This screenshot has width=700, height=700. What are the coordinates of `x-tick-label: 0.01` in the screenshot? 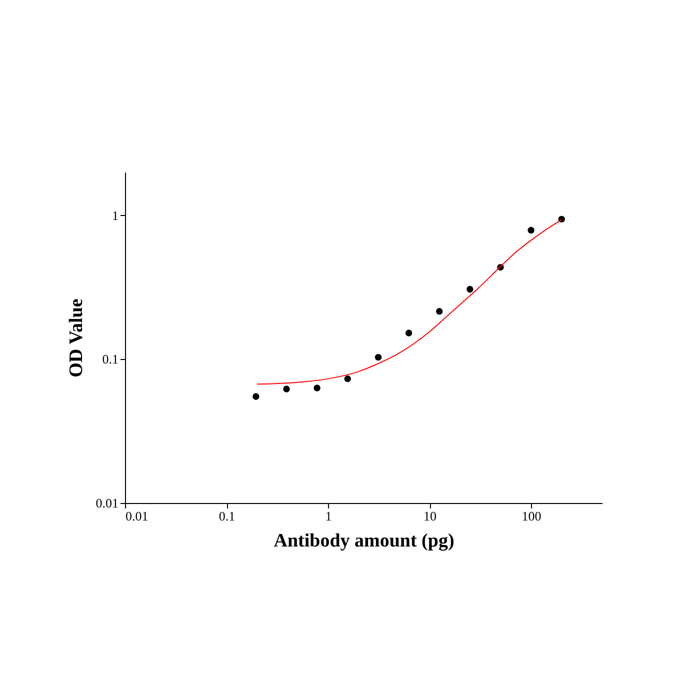 It's located at (137, 516).